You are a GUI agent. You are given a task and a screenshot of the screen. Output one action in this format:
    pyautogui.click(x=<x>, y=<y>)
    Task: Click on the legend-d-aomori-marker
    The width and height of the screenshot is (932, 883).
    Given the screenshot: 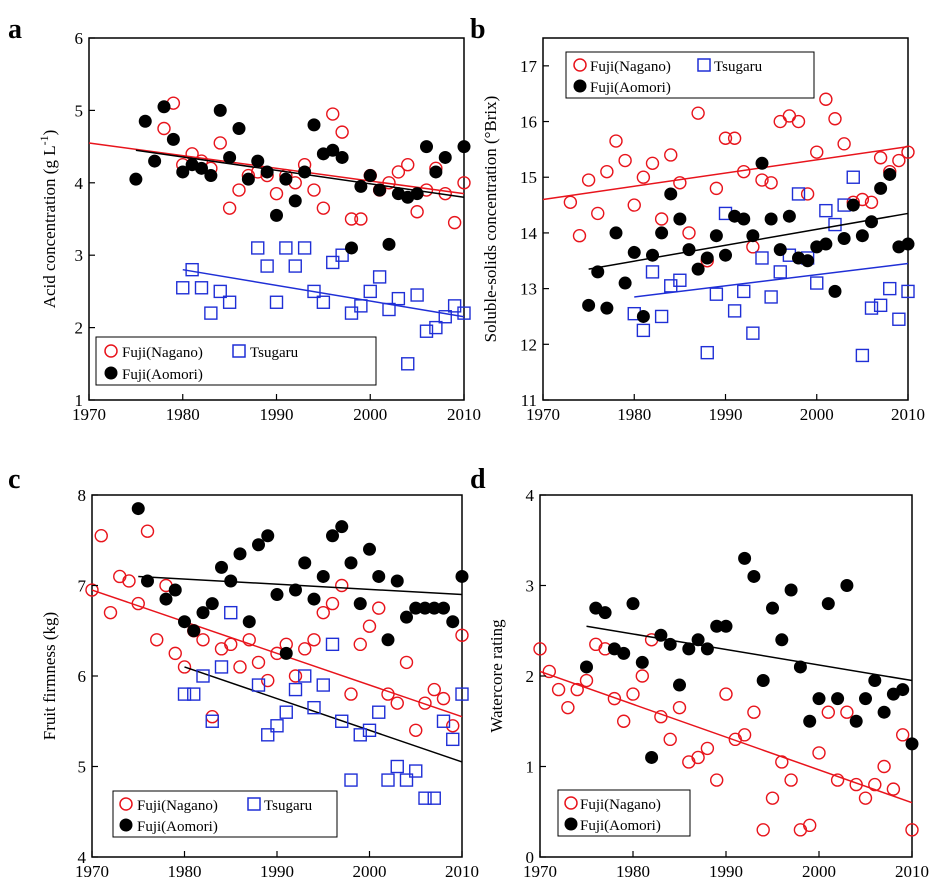 What is the action you would take?
    pyautogui.click(x=571, y=824)
    